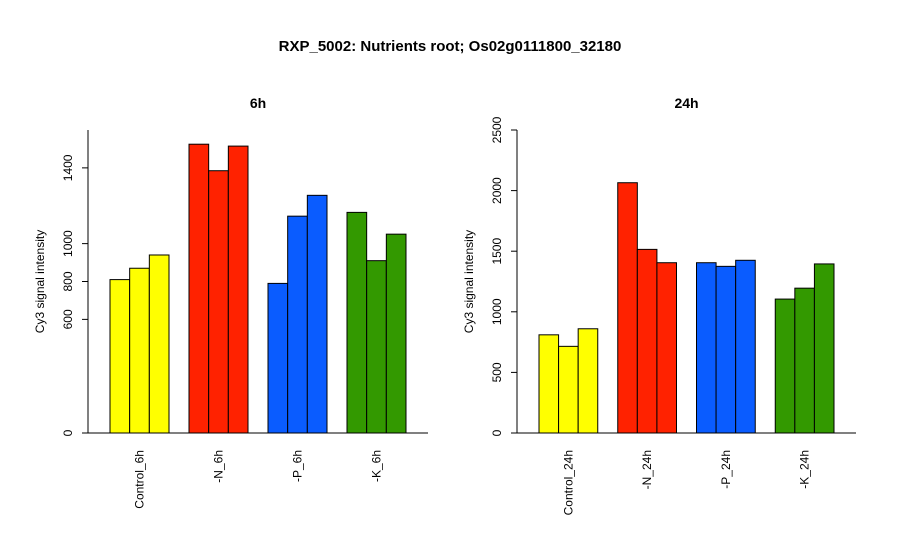  I want to click on y-tick-label: 500, so click(497, 372).